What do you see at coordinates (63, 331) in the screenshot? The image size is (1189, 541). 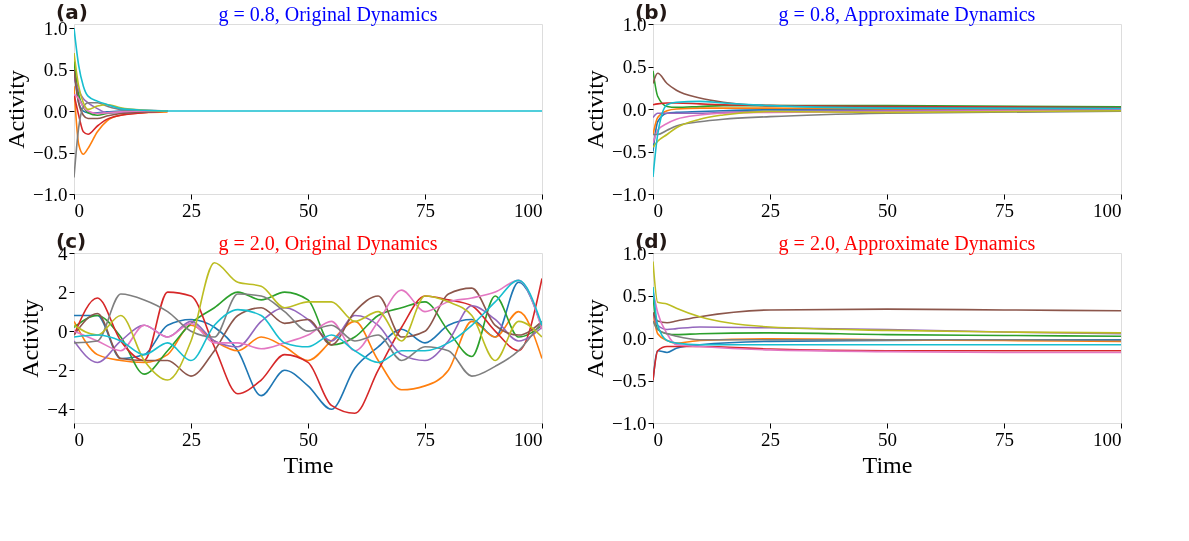 I see `y-tick-label: 0` at bounding box center [63, 331].